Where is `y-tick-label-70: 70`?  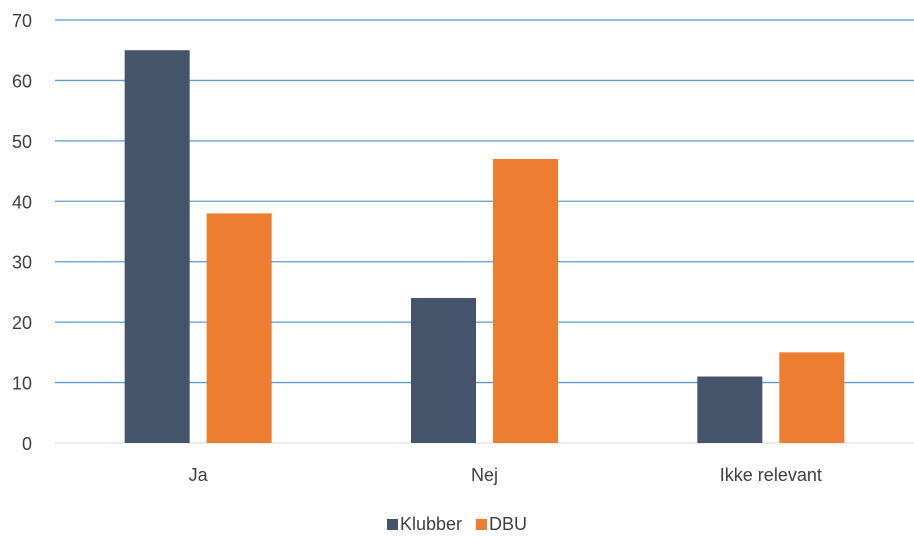 y-tick-label-70: 70 is located at coordinates (22, 21).